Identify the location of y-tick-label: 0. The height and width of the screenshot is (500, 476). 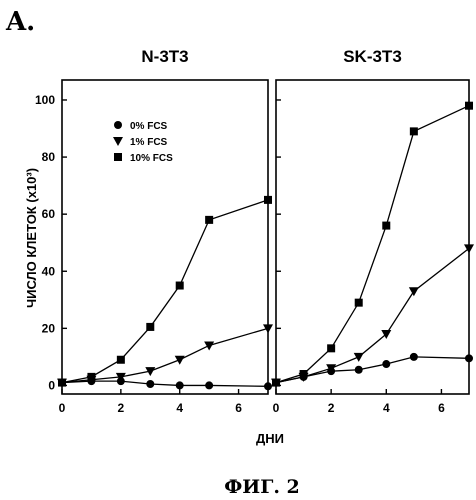
(51, 385).